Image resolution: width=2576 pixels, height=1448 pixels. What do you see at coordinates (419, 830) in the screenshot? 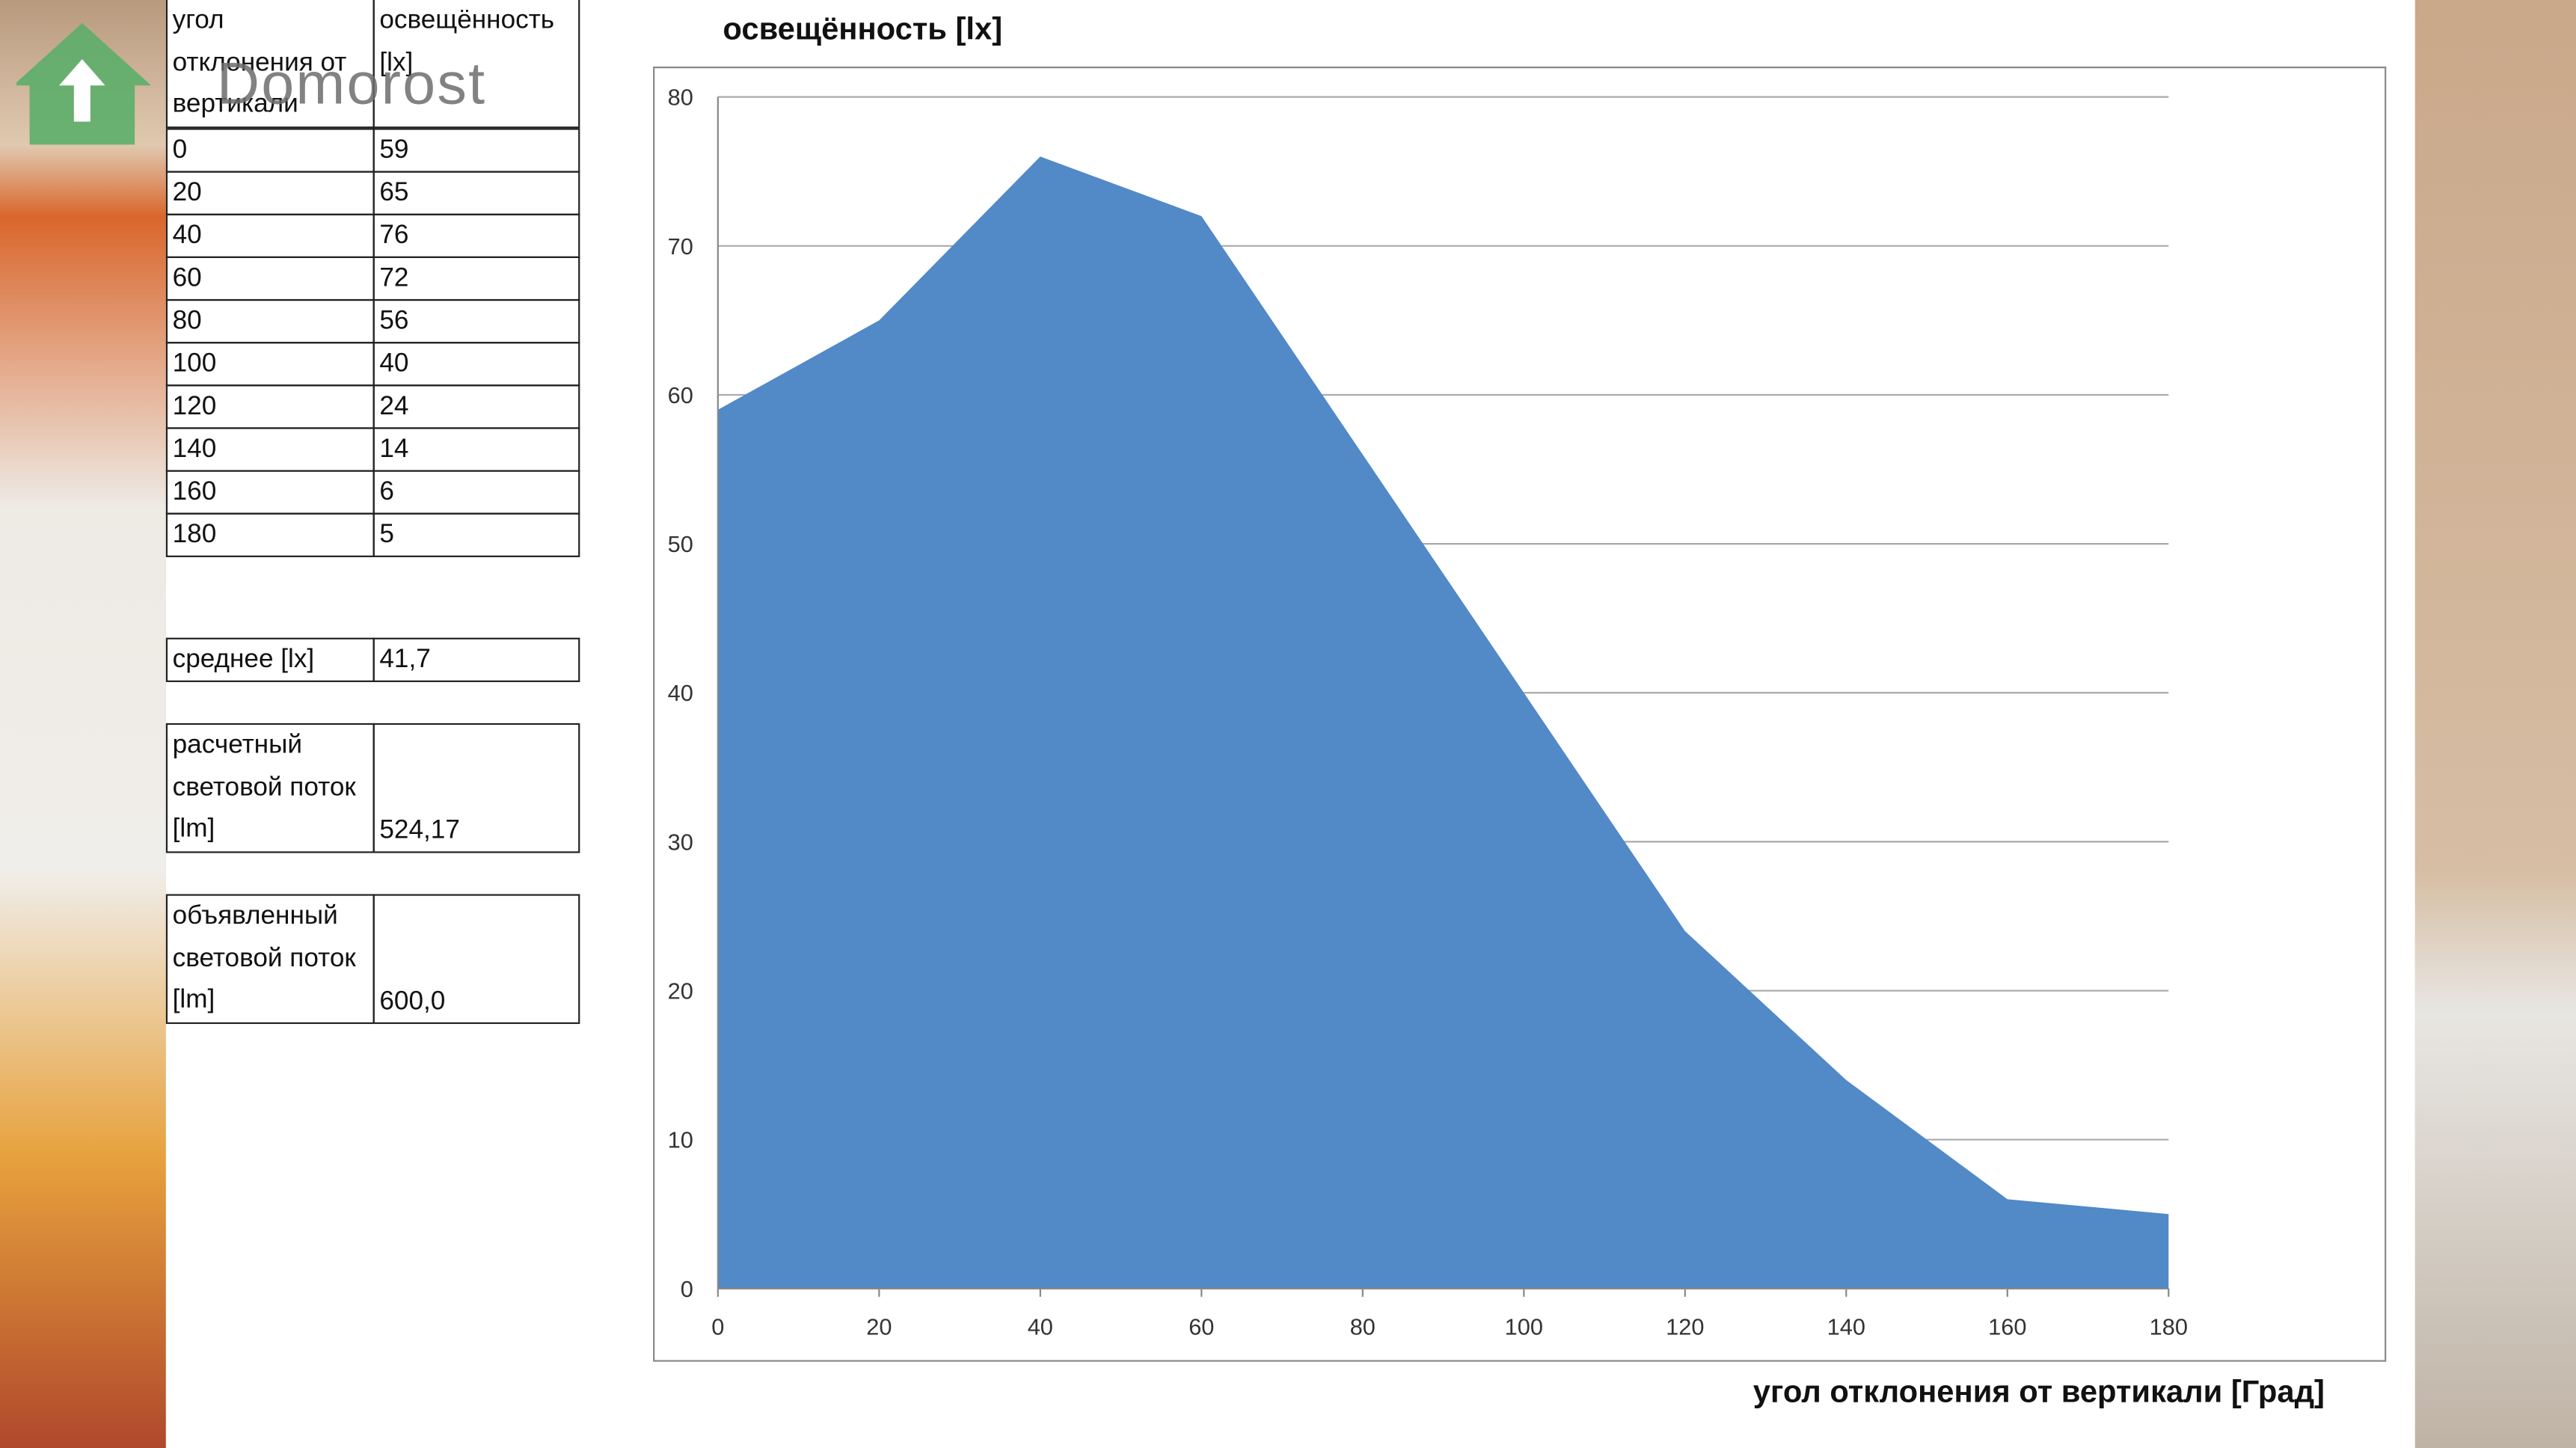
I see `summary-value-text: 524,17` at bounding box center [419, 830].